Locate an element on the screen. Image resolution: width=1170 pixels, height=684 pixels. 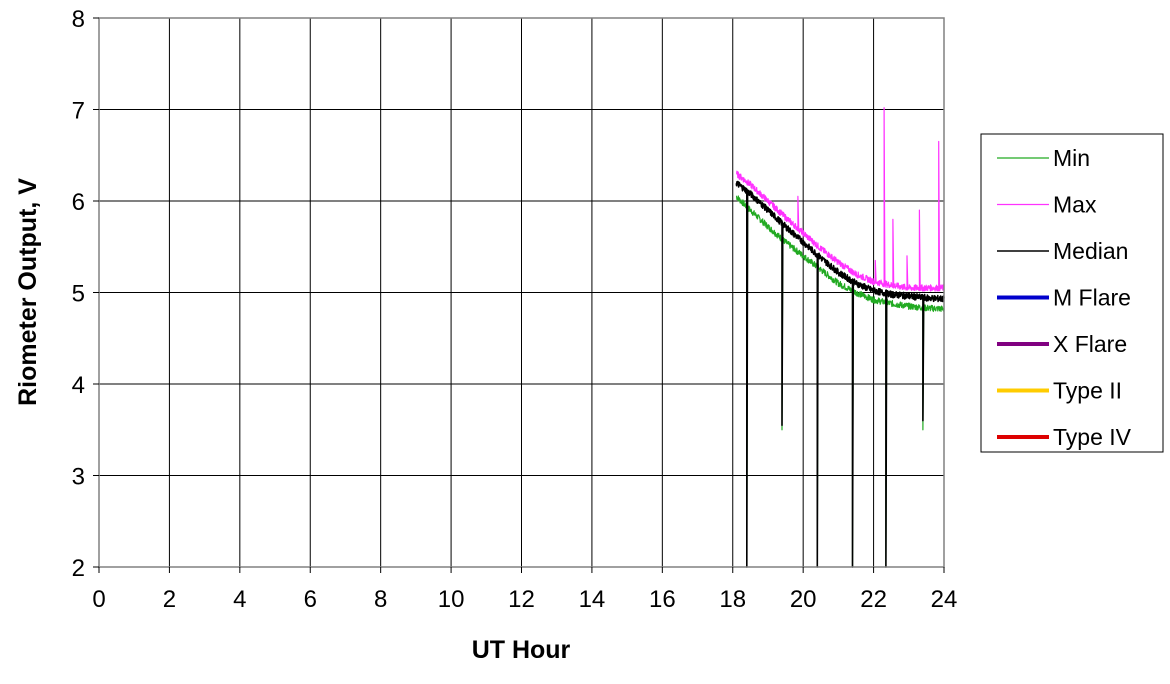
y-tick-label: 5 is located at coordinates (78, 294).